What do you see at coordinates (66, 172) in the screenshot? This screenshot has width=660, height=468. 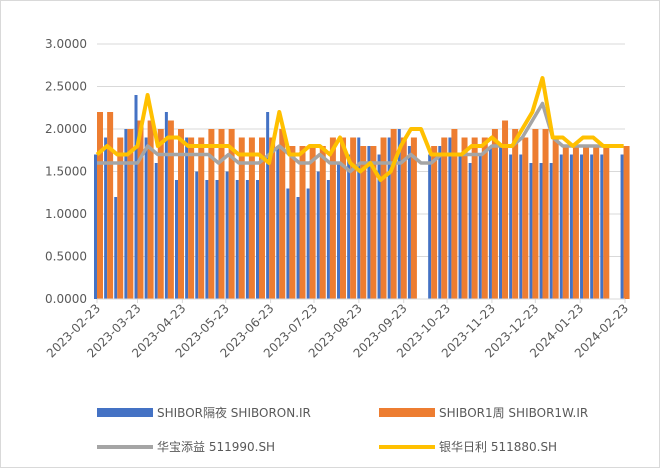 I see `y-tick-label: 1.5000` at bounding box center [66, 172].